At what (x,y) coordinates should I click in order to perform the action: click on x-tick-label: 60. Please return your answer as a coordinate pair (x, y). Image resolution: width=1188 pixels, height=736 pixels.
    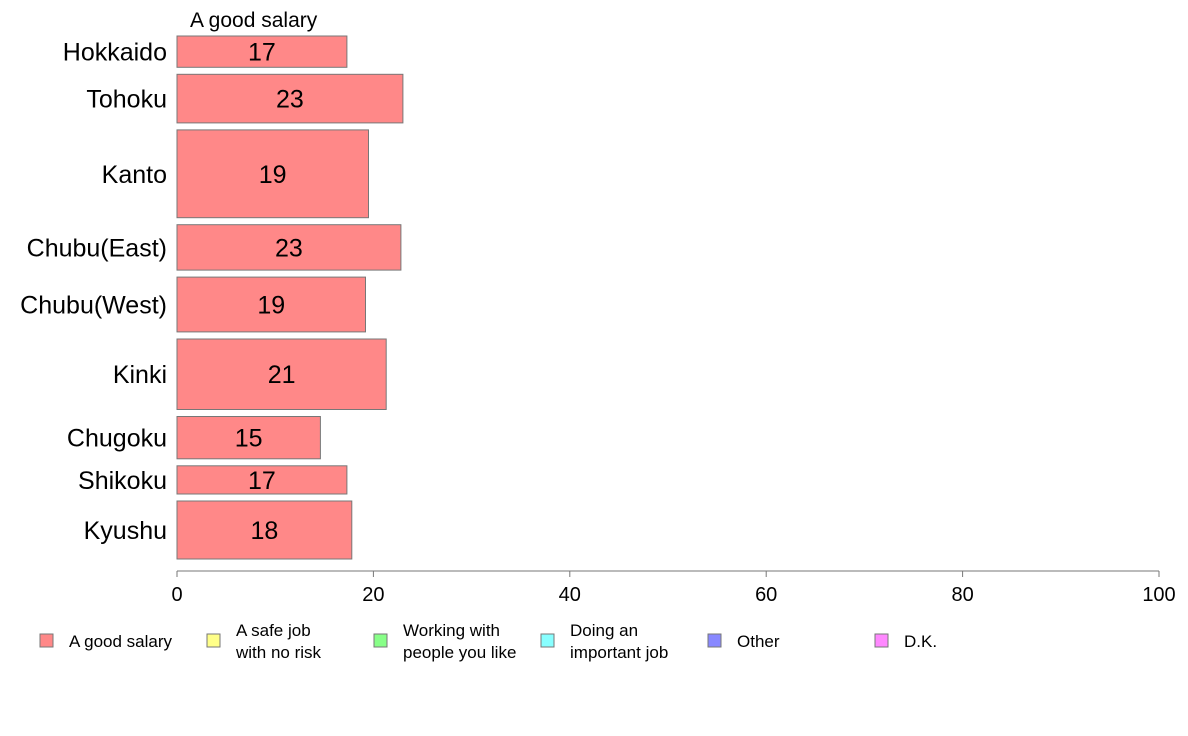
    Looking at the image, I should click on (766, 595).